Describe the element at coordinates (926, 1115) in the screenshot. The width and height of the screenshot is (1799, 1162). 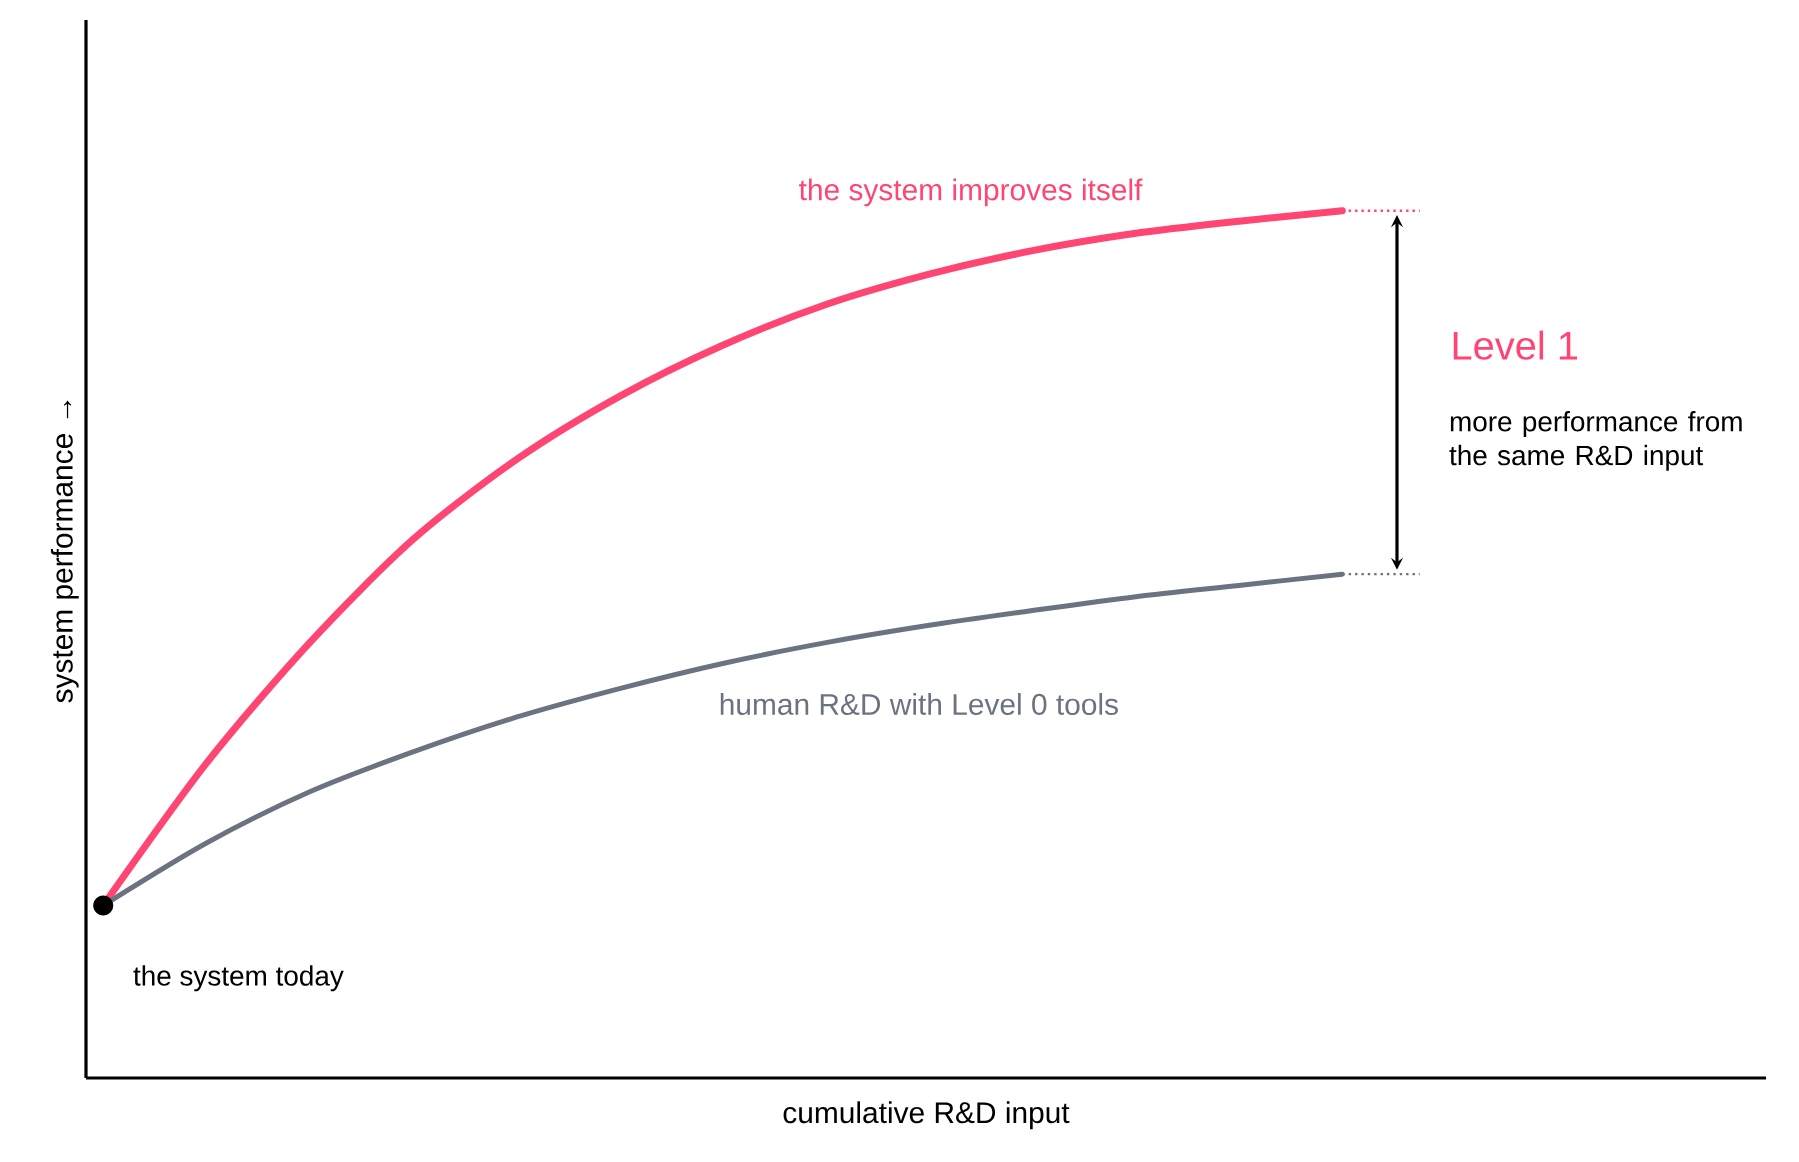
I see `x-axis-title: cumulative R&D input` at that location.